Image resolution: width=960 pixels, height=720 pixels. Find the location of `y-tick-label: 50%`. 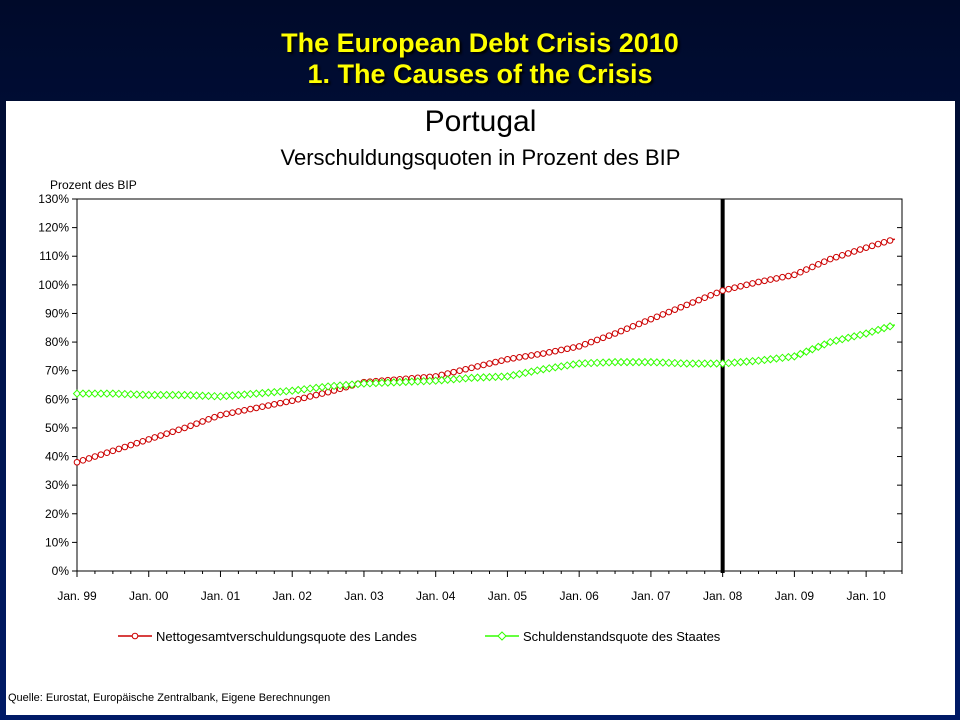

y-tick-label: 50% is located at coordinates (57, 428).